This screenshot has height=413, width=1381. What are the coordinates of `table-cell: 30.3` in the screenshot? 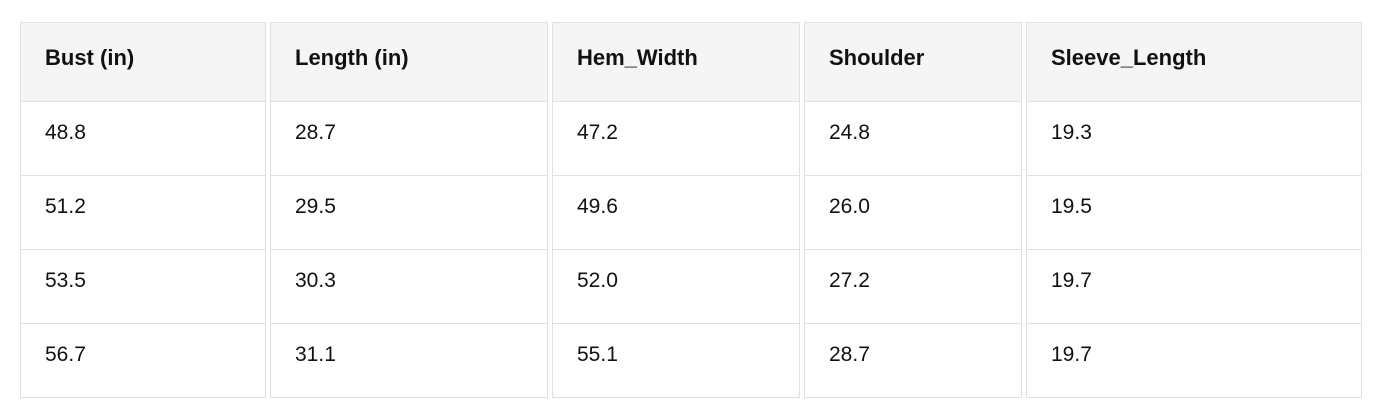 It's located at (409, 287).